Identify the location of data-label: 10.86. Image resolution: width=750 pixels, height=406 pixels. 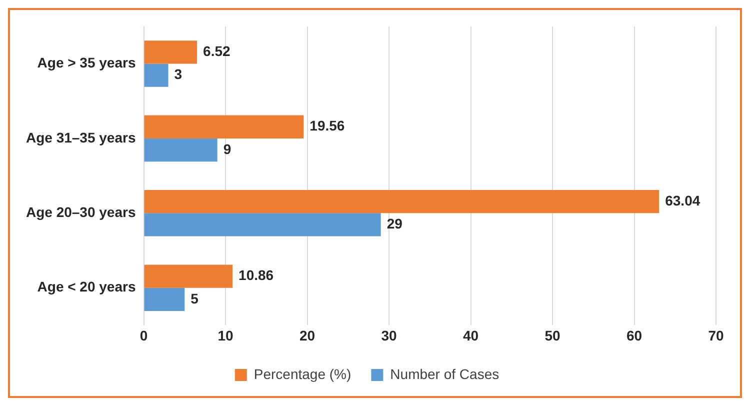
(256, 275).